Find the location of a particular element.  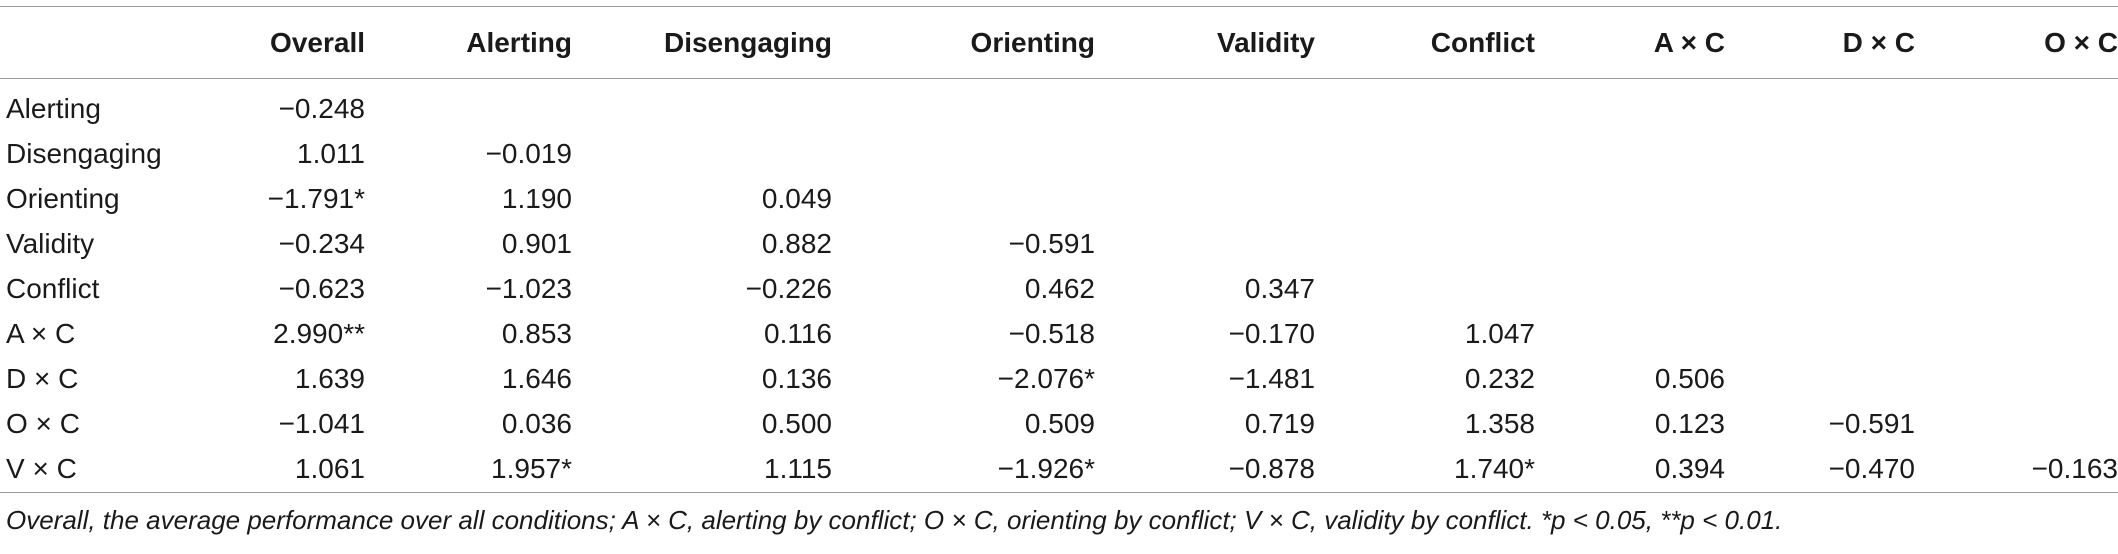

table-cell: 0.500 is located at coordinates (796, 423).